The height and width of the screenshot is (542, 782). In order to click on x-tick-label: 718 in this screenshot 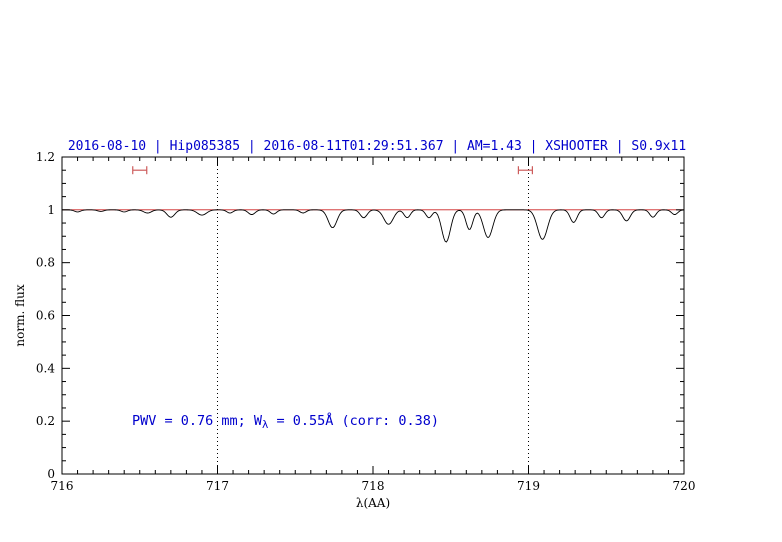, I will do `click(373, 486)`.